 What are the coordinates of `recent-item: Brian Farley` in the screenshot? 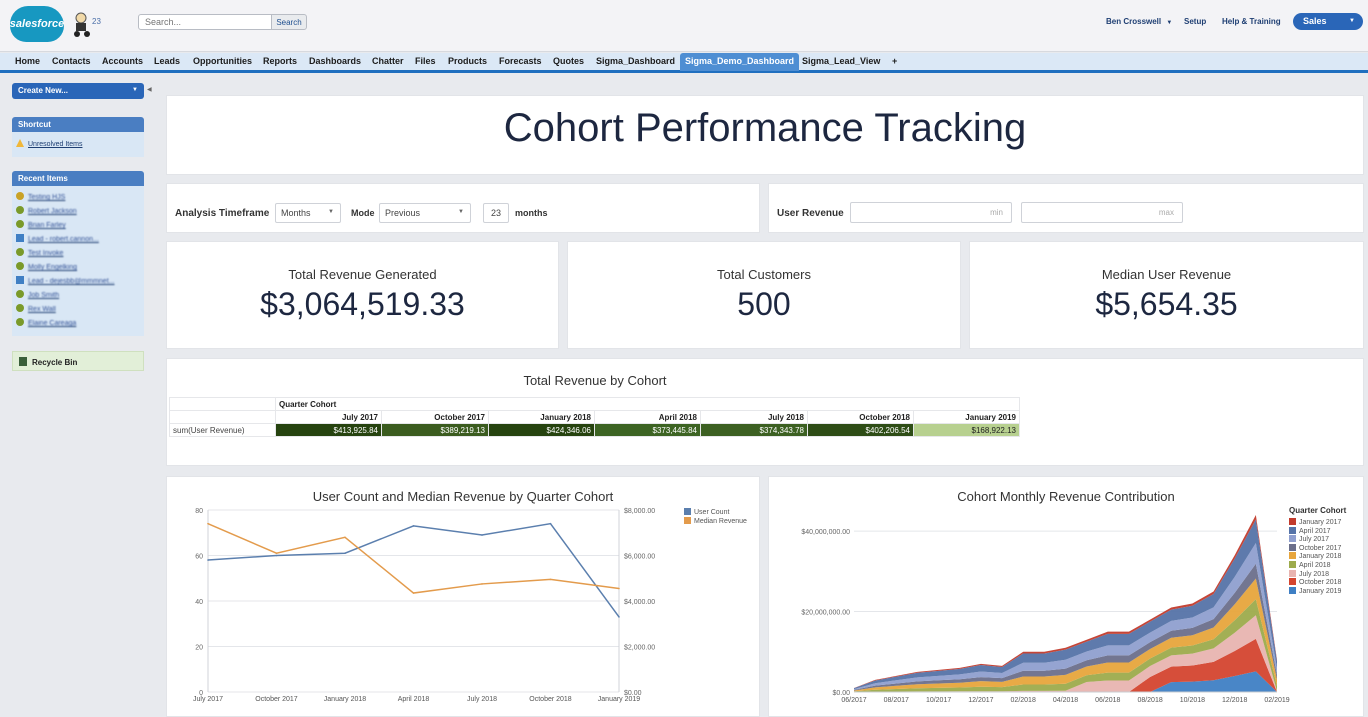 It's located at (41, 224).